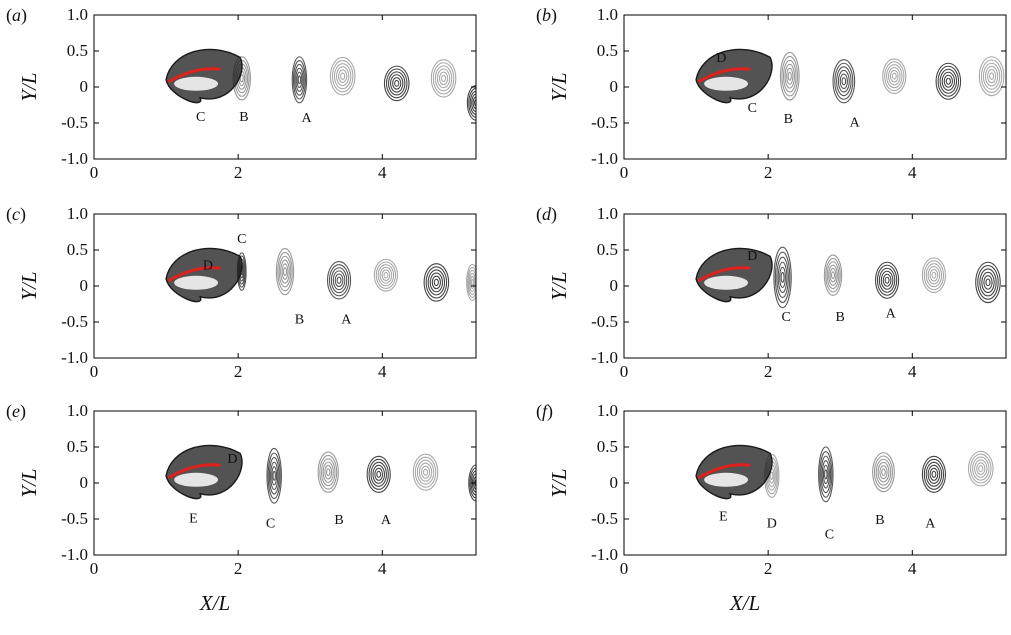  I want to click on panel-label: (f), so click(544, 411).